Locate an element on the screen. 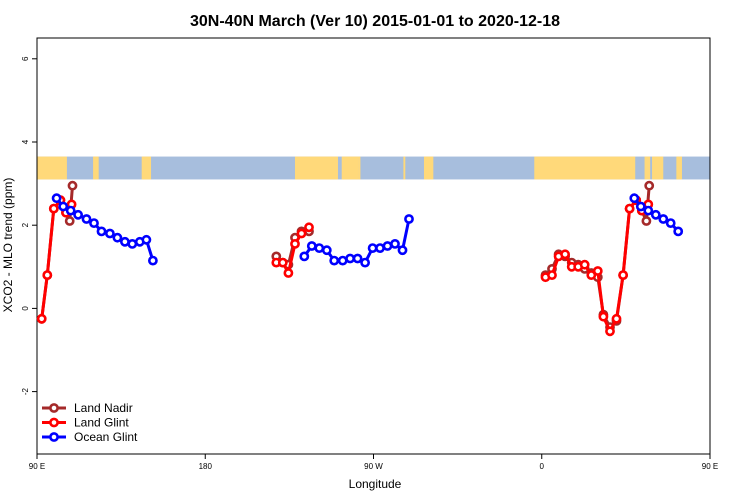 This screenshot has width=750, height=500. x-tick-label: 180 is located at coordinates (206, 466).